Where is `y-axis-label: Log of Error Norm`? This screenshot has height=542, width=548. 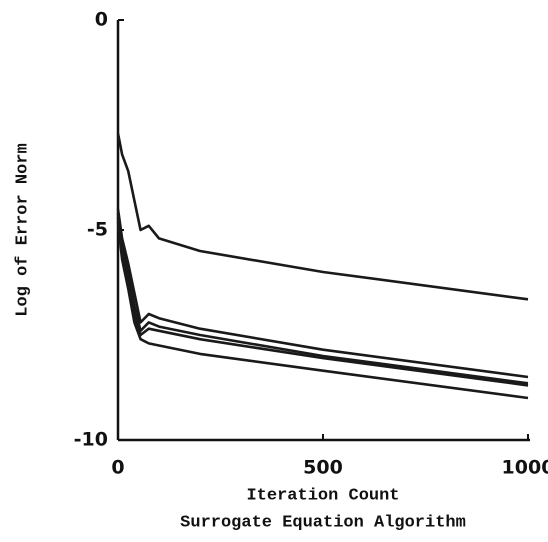
y-axis-label: Log of Error Norm is located at coordinates (22, 229).